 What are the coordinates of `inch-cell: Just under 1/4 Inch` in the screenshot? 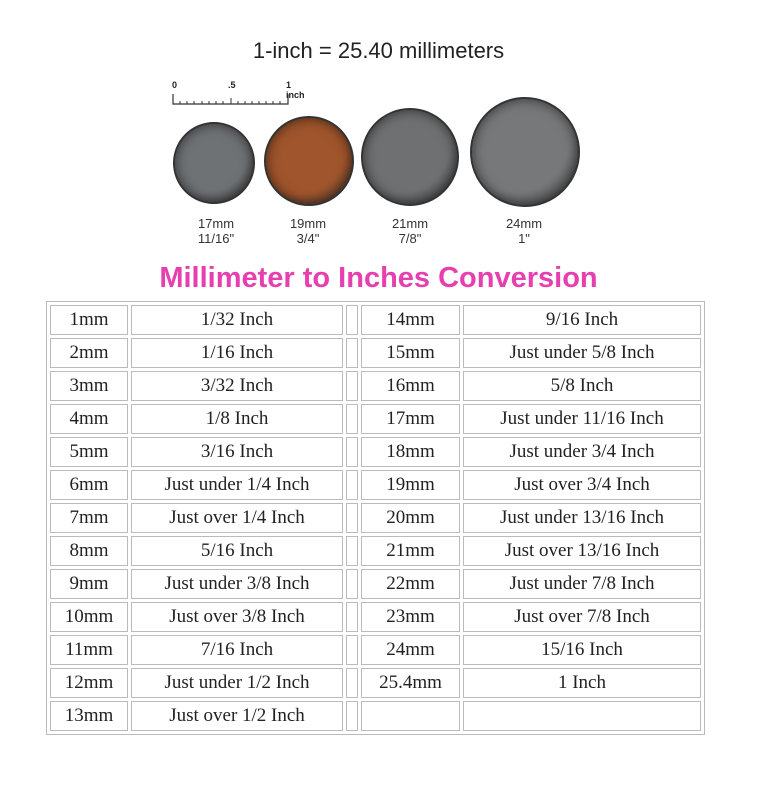 It's located at (237, 485).